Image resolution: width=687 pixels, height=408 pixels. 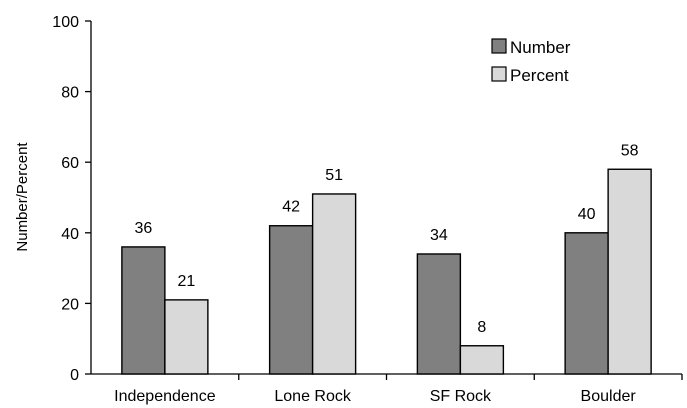 I want to click on data-label: 58, so click(x=630, y=150).